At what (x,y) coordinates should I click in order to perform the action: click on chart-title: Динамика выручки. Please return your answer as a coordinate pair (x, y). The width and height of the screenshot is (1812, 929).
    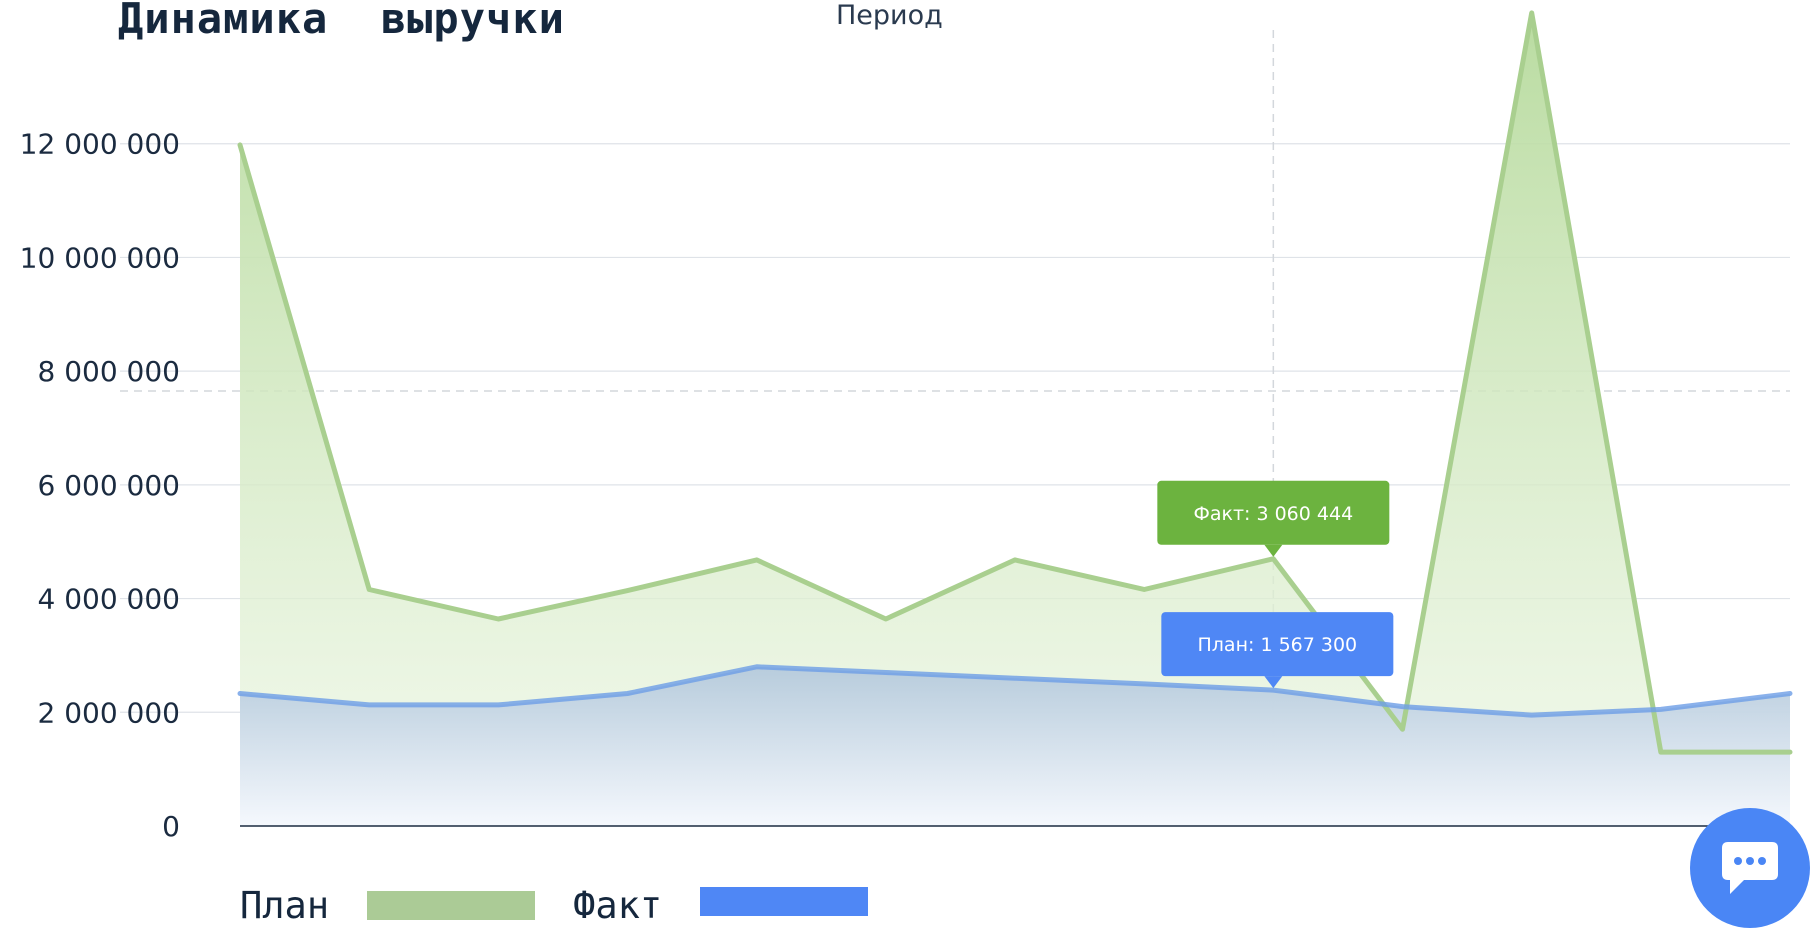
    Looking at the image, I should click on (341, 21).